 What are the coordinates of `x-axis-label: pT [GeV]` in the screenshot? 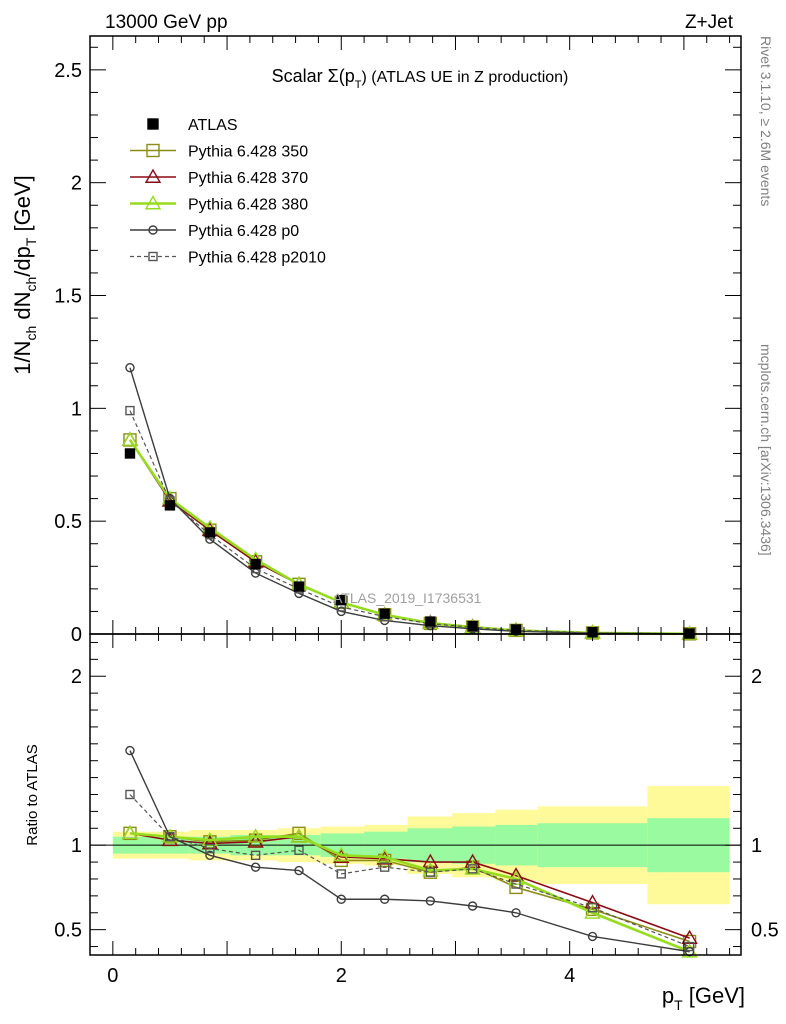 It's located at (703, 998).